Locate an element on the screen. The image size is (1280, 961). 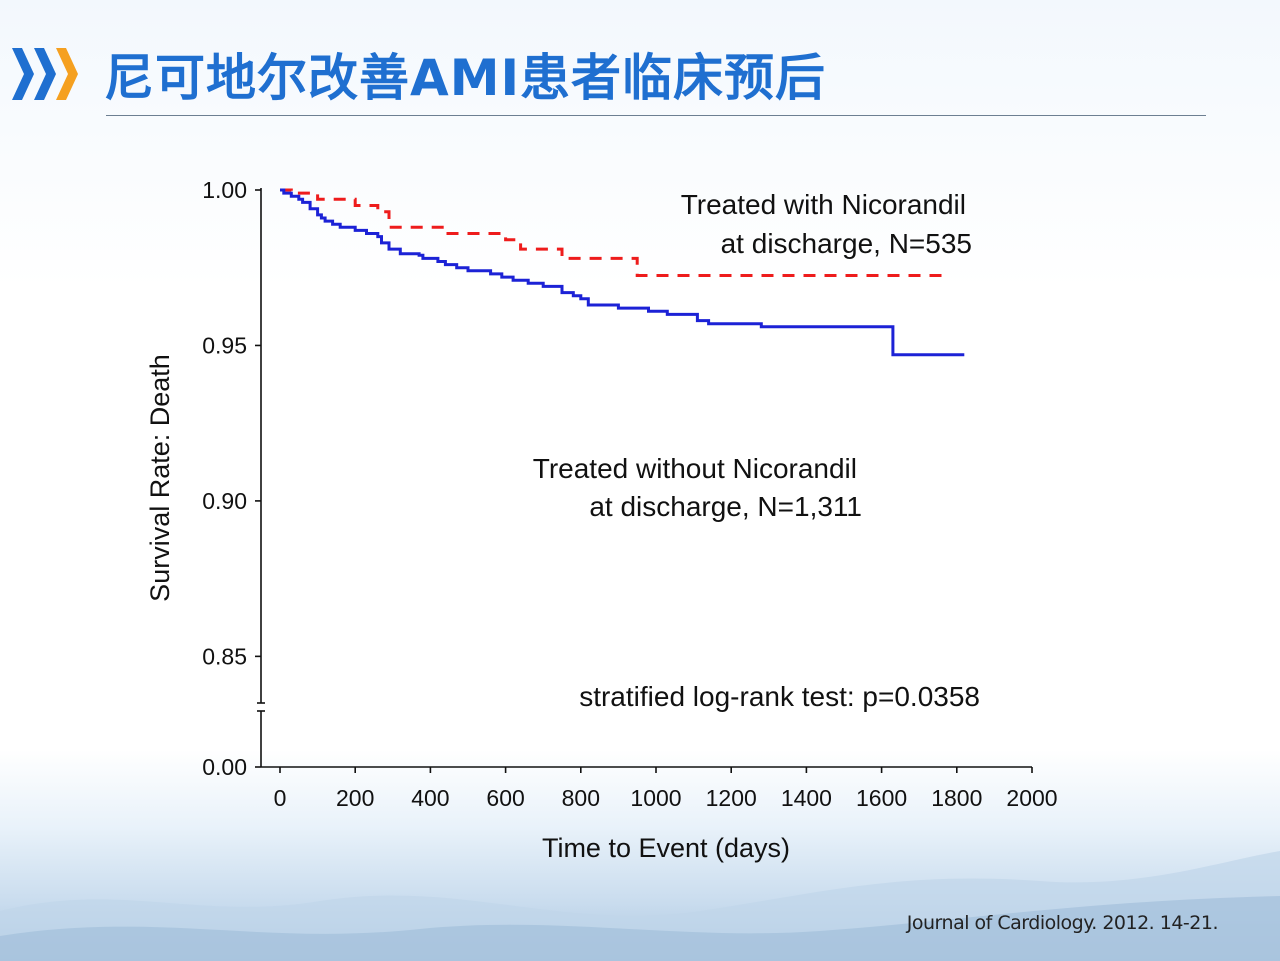
y-tick-label: 1.00 is located at coordinates (224, 190).